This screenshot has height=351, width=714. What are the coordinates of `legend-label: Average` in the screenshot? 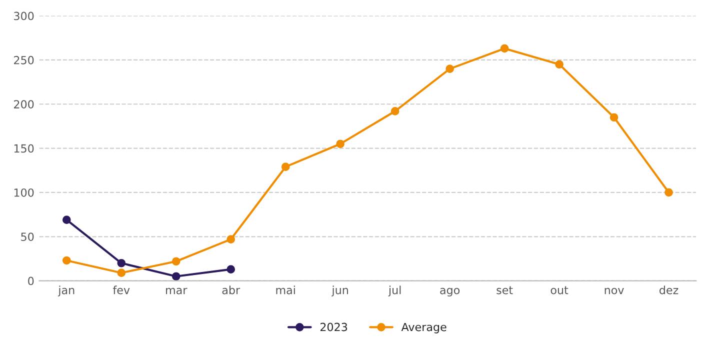 It's located at (423, 328).